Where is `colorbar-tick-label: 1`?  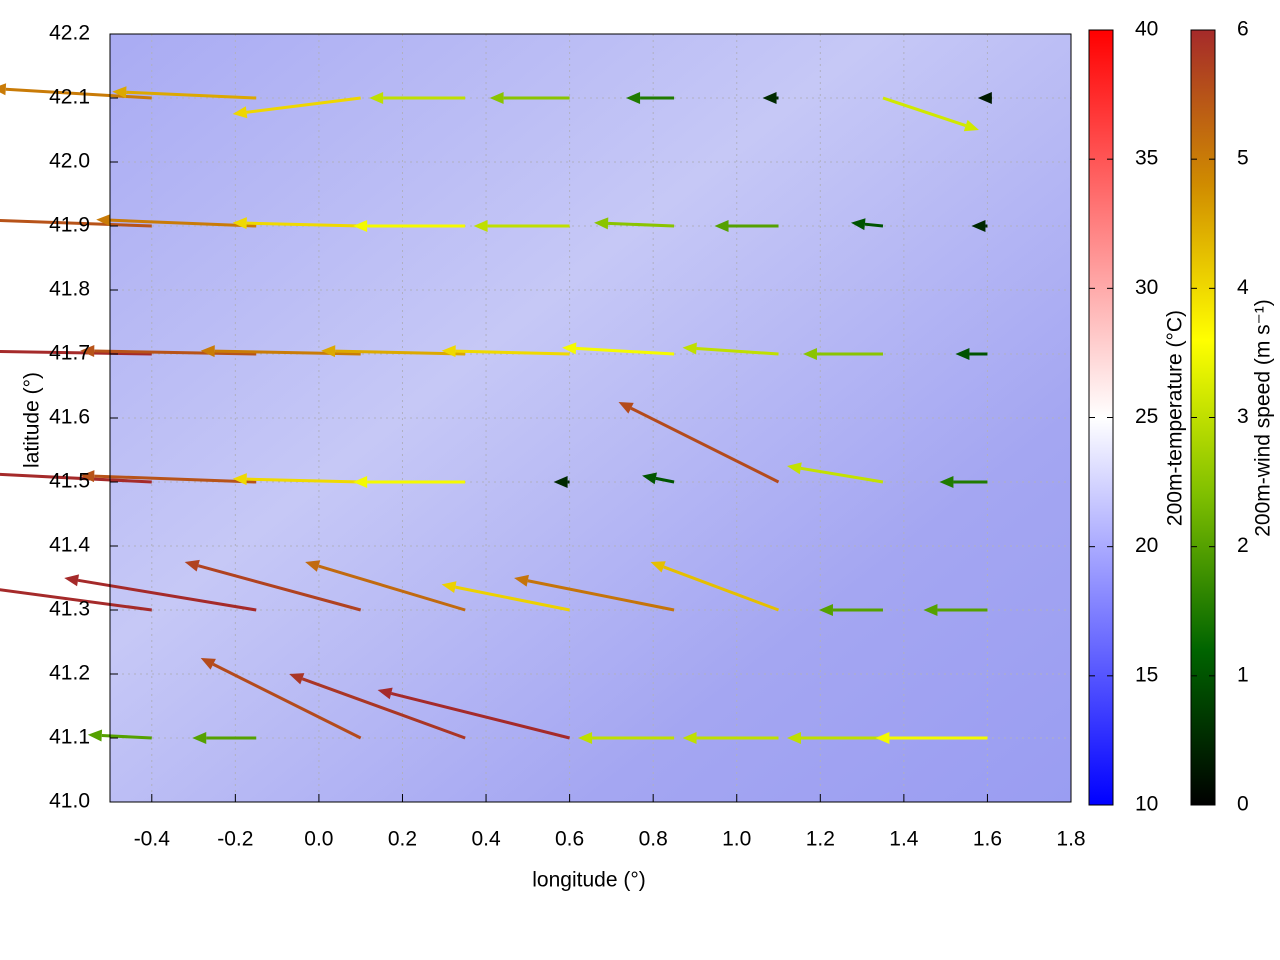 colorbar-tick-label: 1 is located at coordinates (1243, 674).